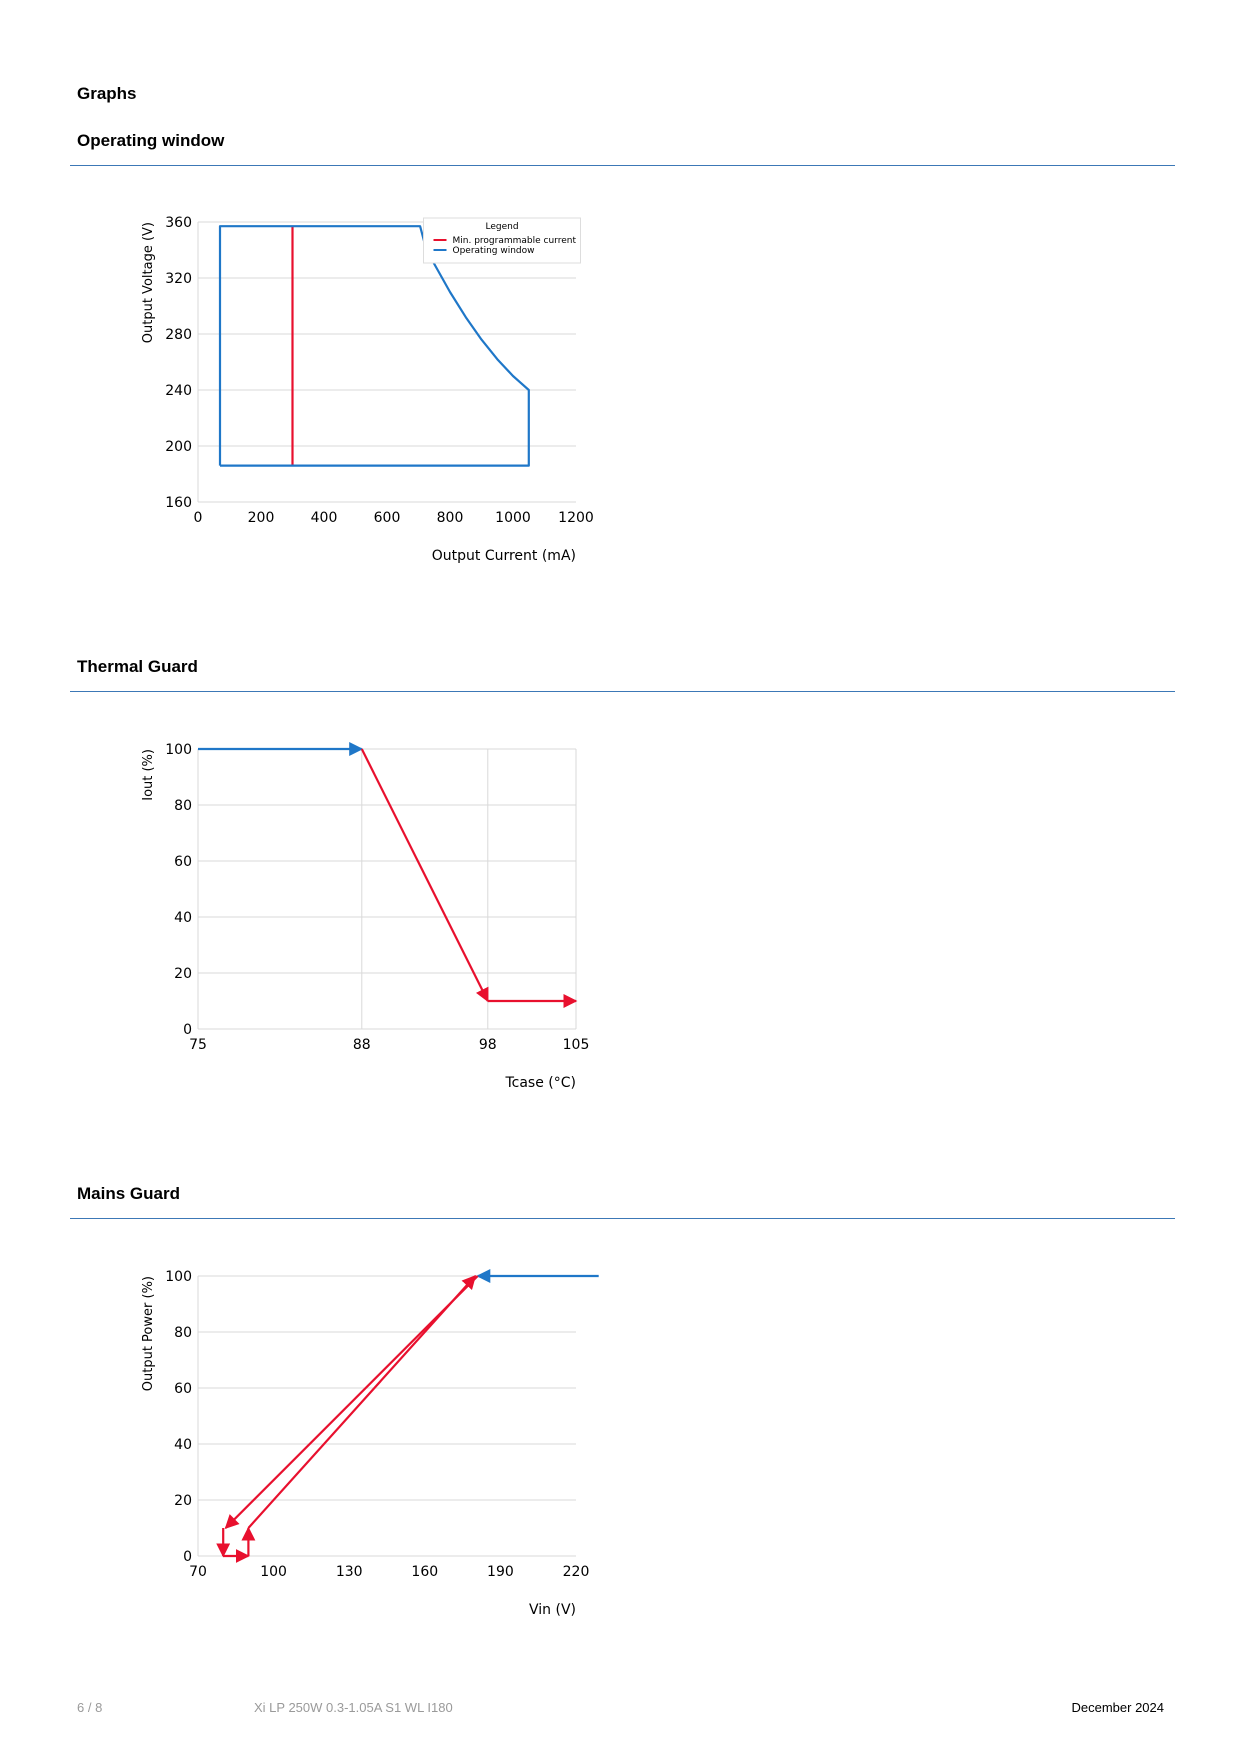 This screenshot has width=1240, height=1754. I want to click on x-tick-label: 190, so click(500, 1572).